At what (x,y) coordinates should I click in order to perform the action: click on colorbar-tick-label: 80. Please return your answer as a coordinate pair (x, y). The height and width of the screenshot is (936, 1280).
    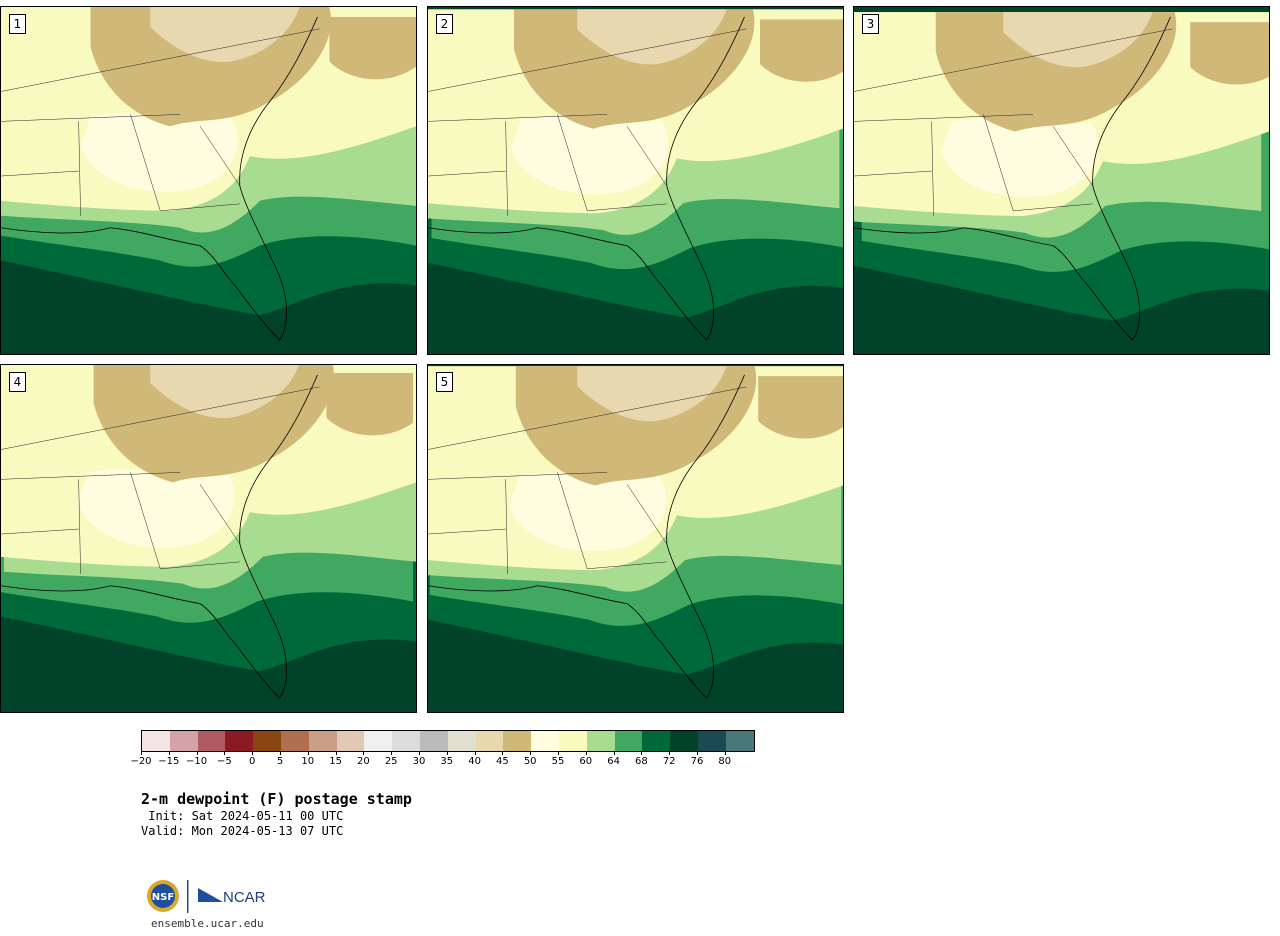
    Looking at the image, I should click on (725, 761).